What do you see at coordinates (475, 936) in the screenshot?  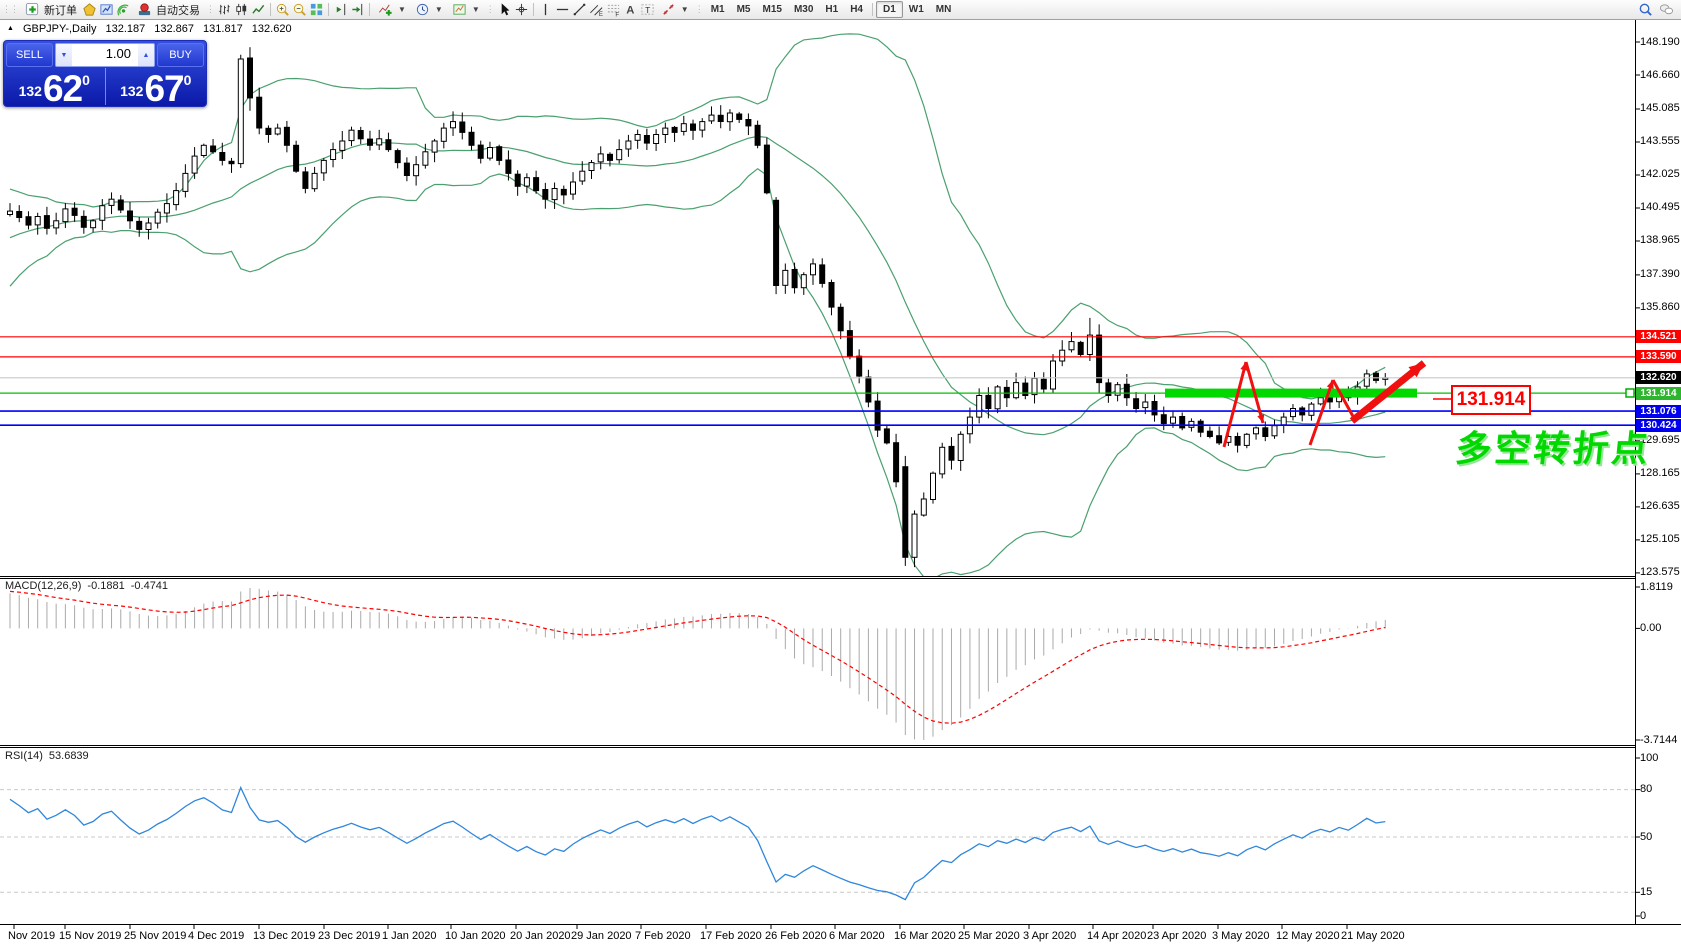 I see `date-axis-label: 10 Jan 2020` at bounding box center [475, 936].